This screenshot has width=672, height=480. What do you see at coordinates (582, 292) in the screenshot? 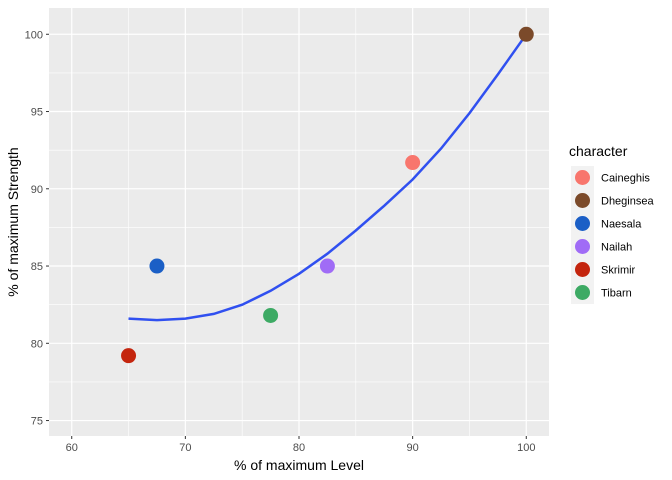
I see `legend-swatch-tibarn` at bounding box center [582, 292].